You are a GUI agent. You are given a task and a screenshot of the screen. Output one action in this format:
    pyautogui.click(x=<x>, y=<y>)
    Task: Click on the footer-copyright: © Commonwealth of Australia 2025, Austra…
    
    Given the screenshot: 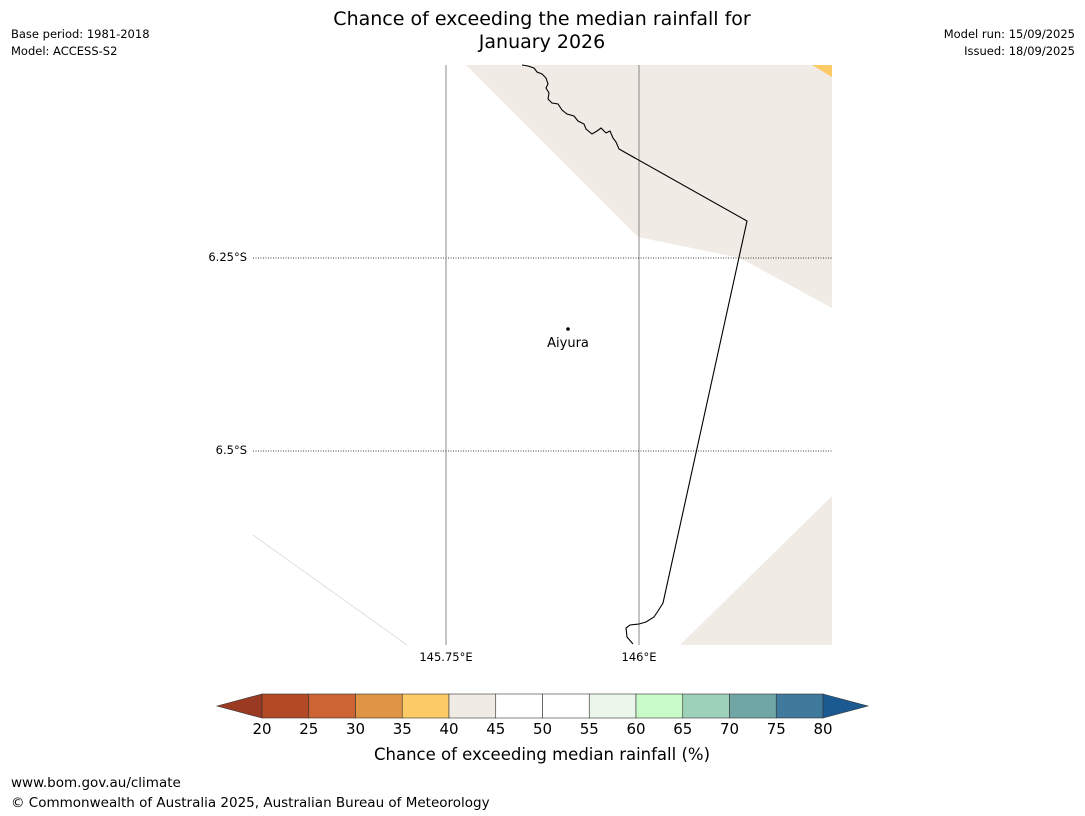 What is the action you would take?
    pyautogui.click(x=250, y=803)
    